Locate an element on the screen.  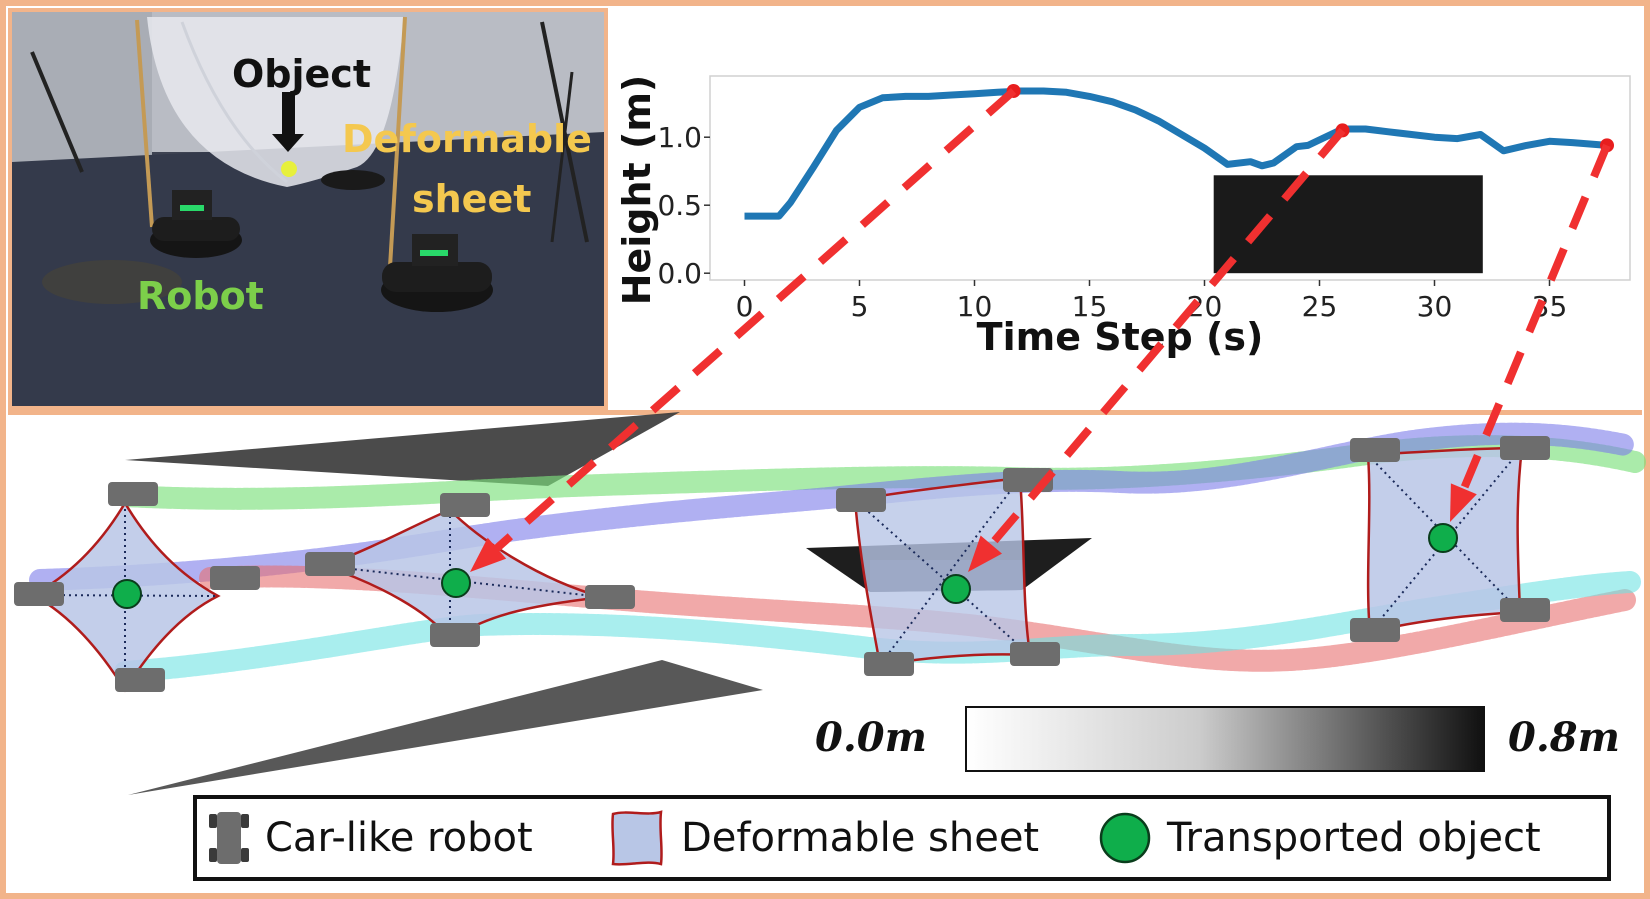
obstacle-bottom-left is located at coordinates (445, 727).